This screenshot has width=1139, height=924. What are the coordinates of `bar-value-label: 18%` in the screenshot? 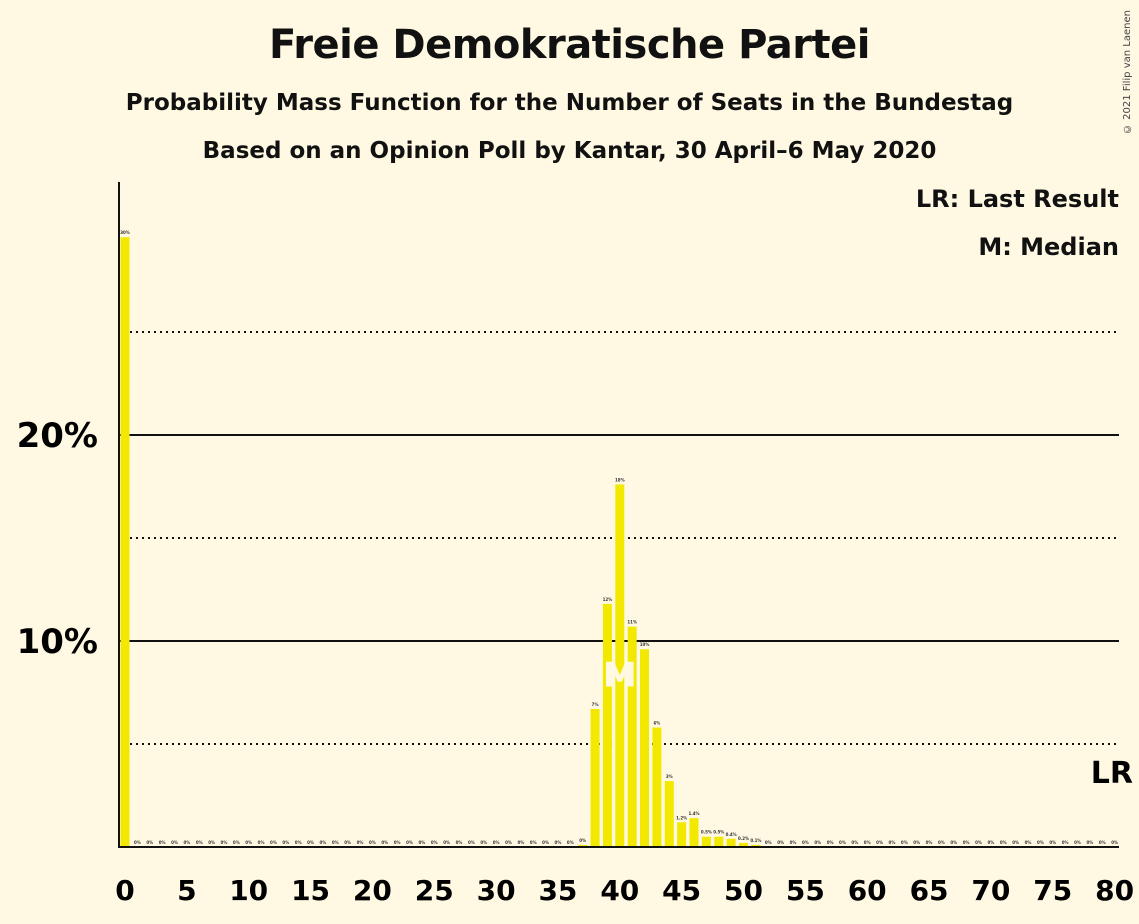 It's located at (620, 479).